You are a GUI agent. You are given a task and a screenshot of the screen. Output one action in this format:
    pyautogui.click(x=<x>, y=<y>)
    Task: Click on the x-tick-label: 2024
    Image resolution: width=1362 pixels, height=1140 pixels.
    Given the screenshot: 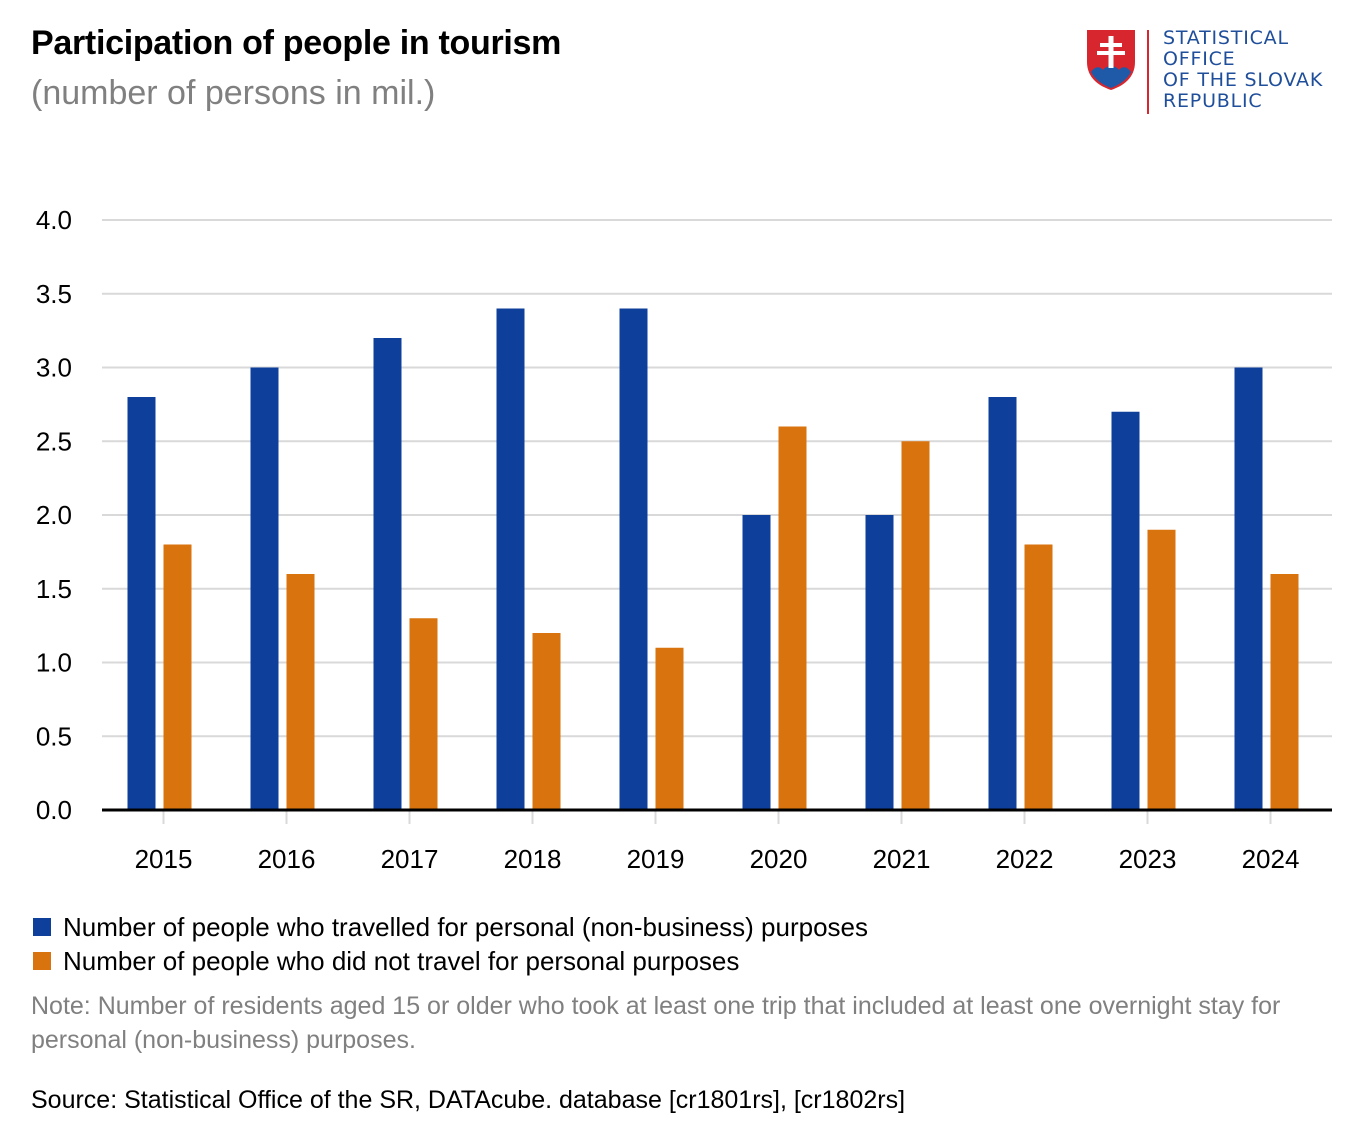 What is the action you would take?
    pyautogui.click(x=1271, y=859)
    